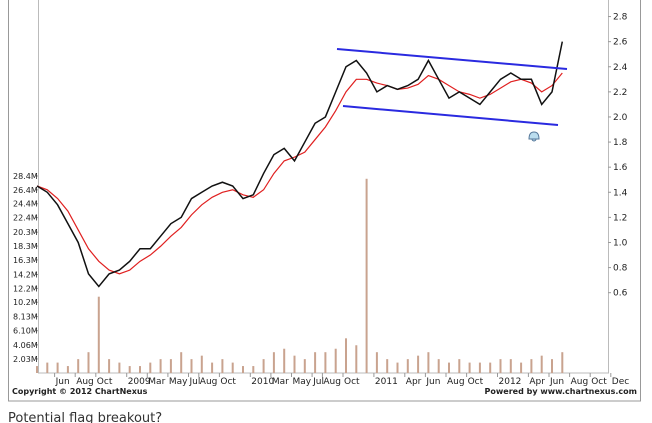 The width and height of the screenshot is (652, 423). I want to click on y-tick-label: 0.8, so click(620, 269).